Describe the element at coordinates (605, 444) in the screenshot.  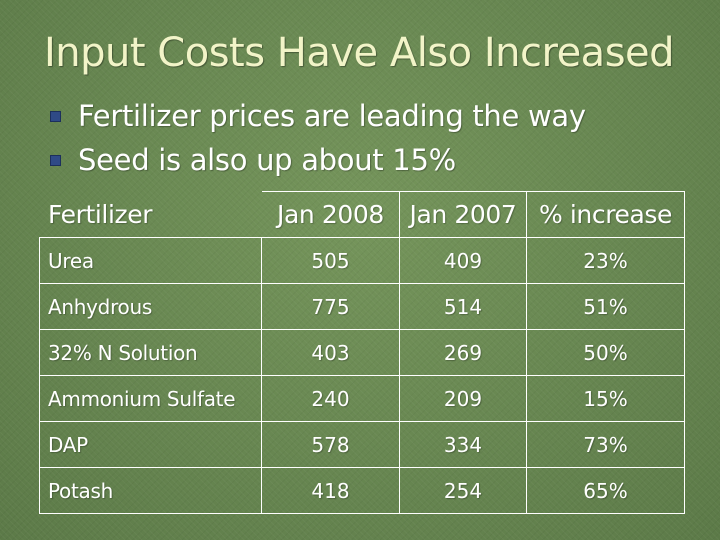
I see `percent-increase-cell: 73%` at that location.